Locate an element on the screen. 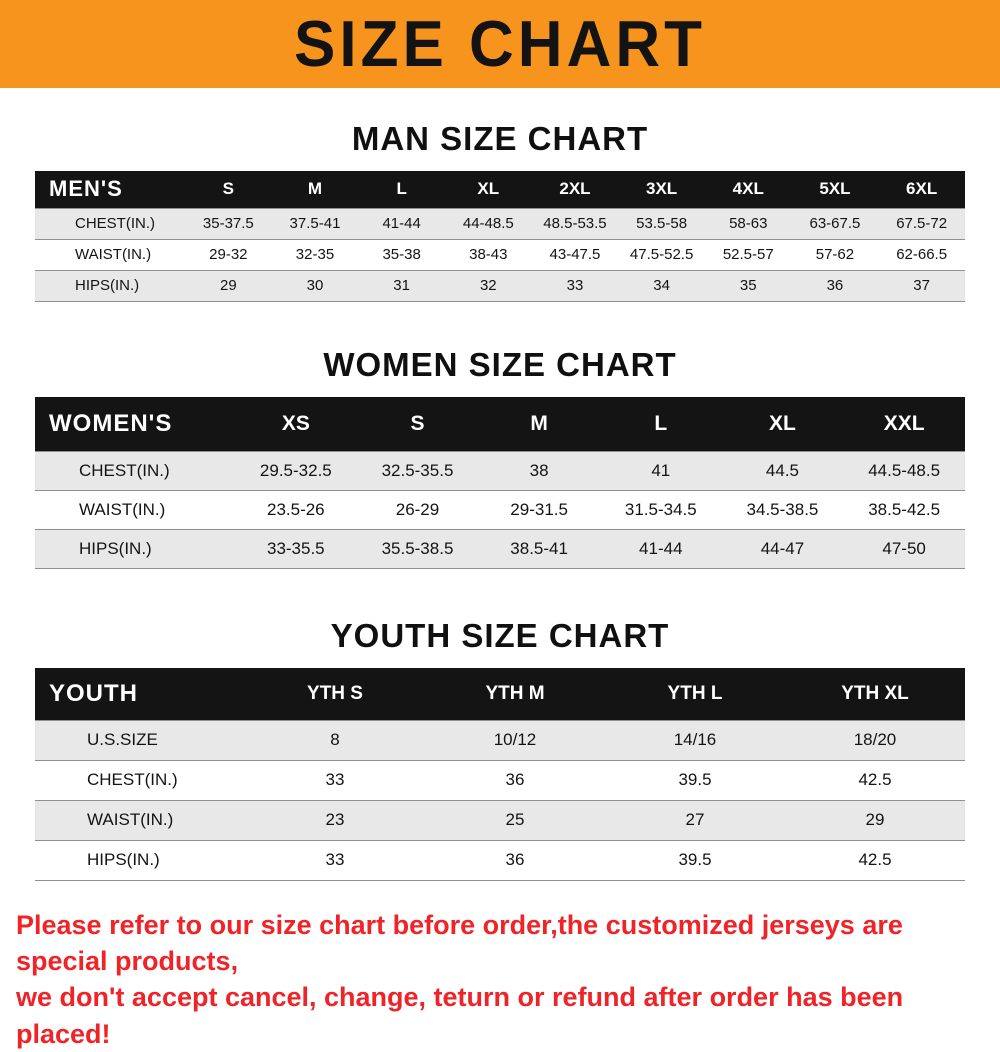  size-value-cell: 38.5-42.5 is located at coordinates (904, 510).